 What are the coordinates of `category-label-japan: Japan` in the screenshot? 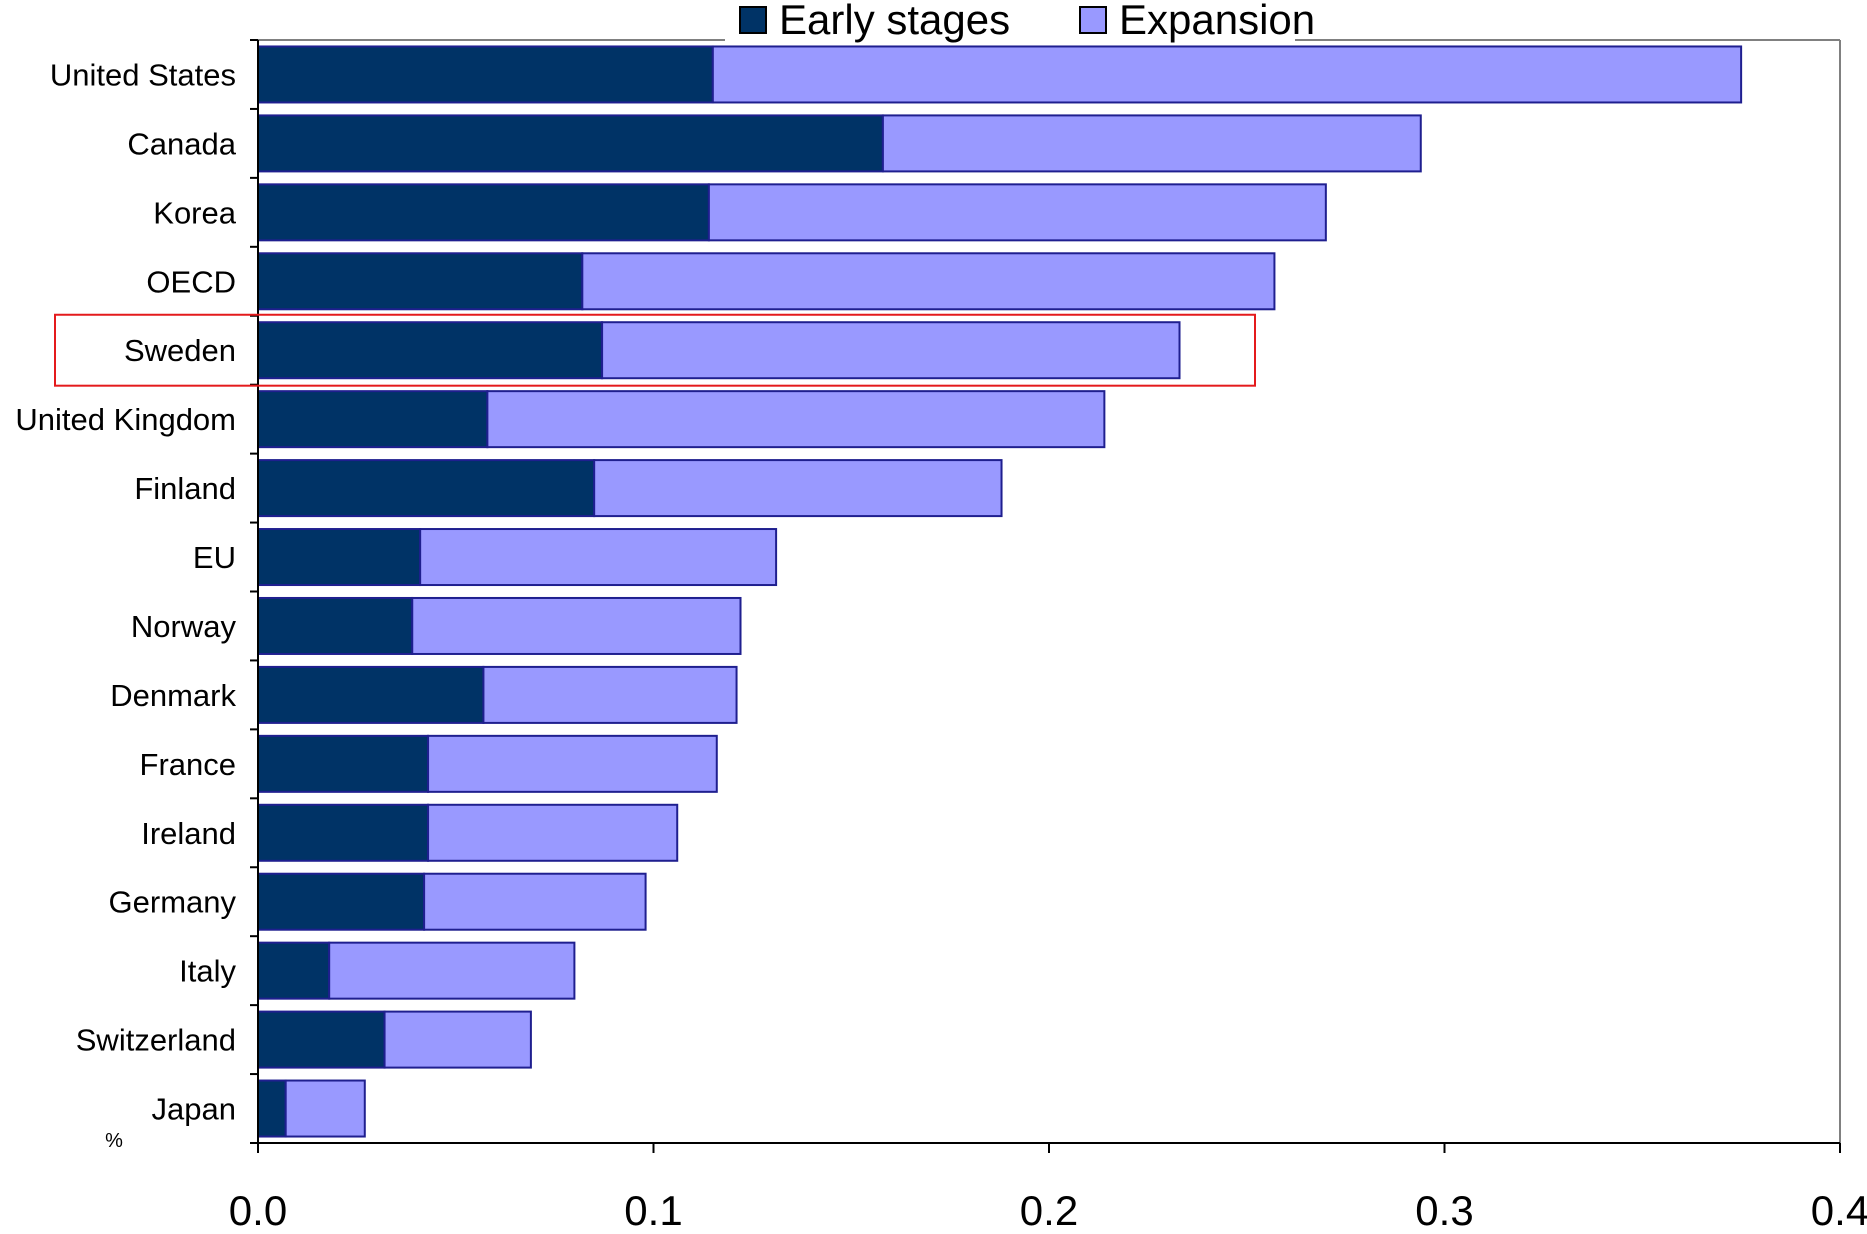 It's located at (194, 1109).